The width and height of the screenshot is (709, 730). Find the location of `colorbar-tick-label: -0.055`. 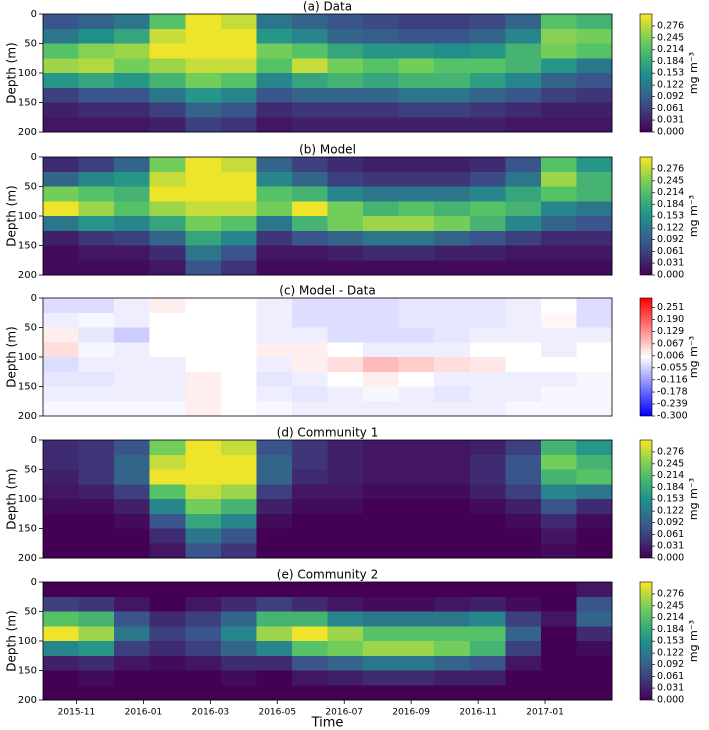

colorbar-tick-label: -0.055 is located at coordinates (672, 367).